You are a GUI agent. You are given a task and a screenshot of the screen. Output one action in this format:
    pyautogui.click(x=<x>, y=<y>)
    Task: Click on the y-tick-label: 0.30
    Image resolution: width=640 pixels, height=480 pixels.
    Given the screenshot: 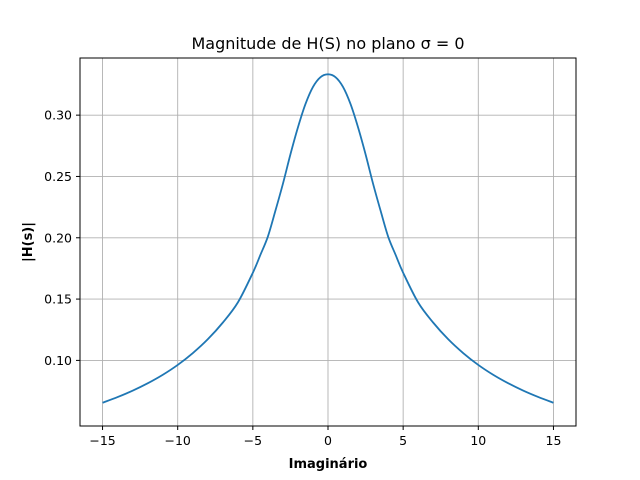 What is the action you would take?
    pyautogui.click(x=58, y=115)
    